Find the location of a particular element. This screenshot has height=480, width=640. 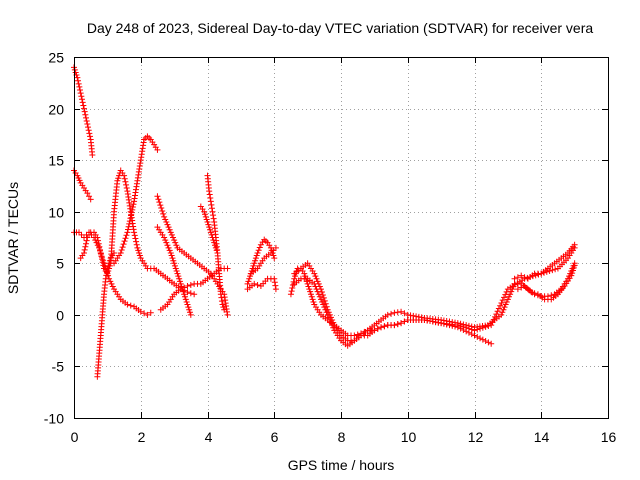

y-tick-labels: -10 -5 0 5 10 15 20 25 is located at coordinates (54, 238).